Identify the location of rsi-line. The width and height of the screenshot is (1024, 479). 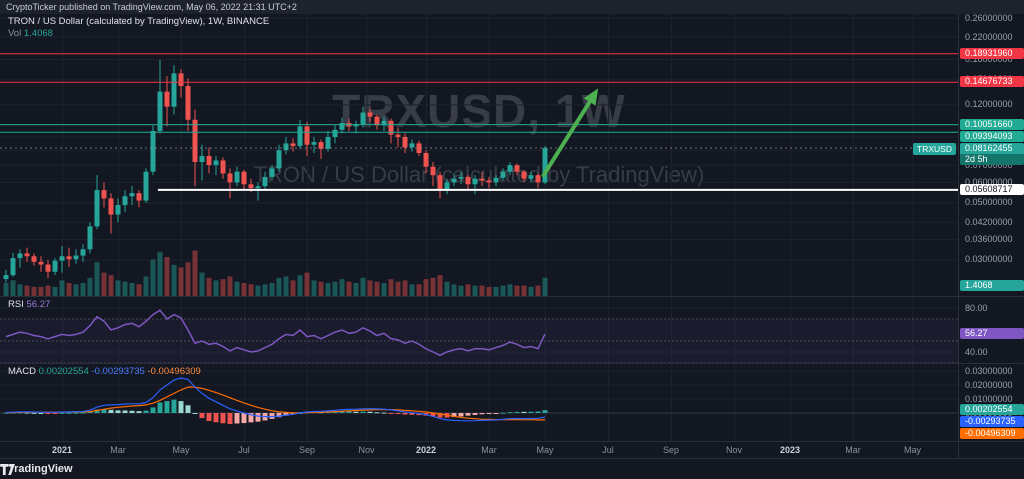
(275, 333).